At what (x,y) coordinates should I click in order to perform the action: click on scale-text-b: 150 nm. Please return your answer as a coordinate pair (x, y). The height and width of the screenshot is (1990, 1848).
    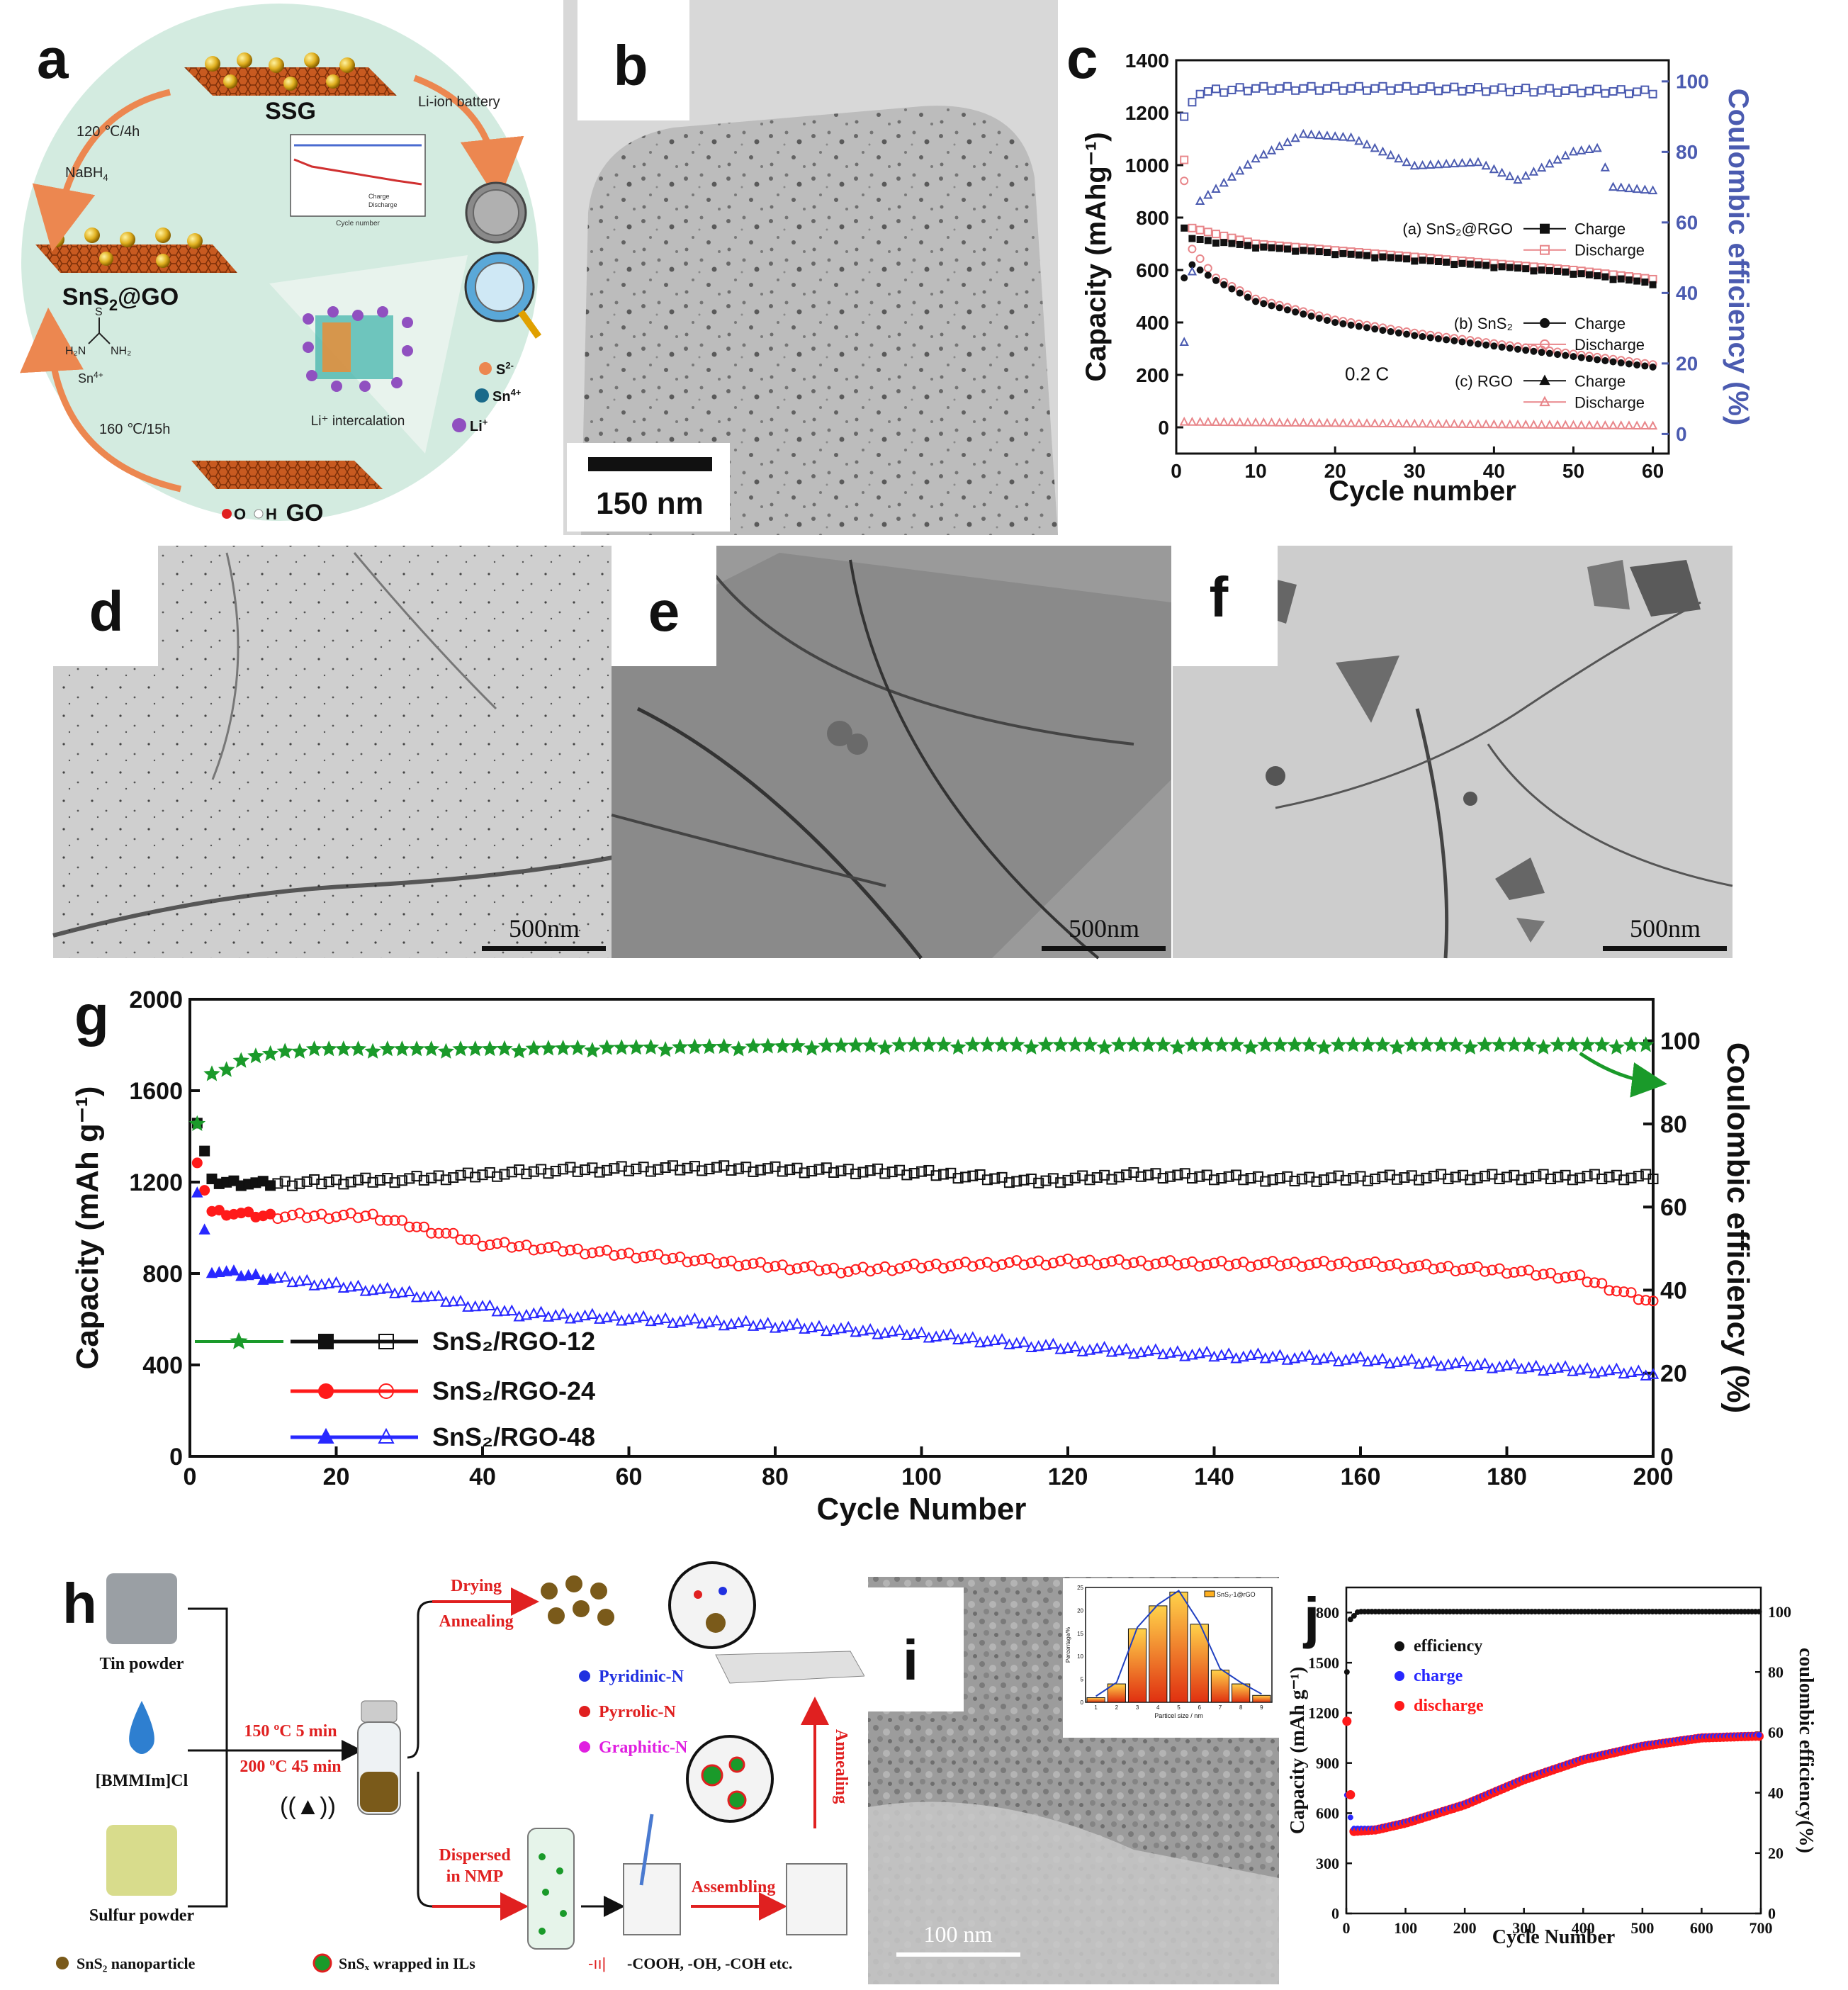
    Looking at the image, I should click on (650, 503).